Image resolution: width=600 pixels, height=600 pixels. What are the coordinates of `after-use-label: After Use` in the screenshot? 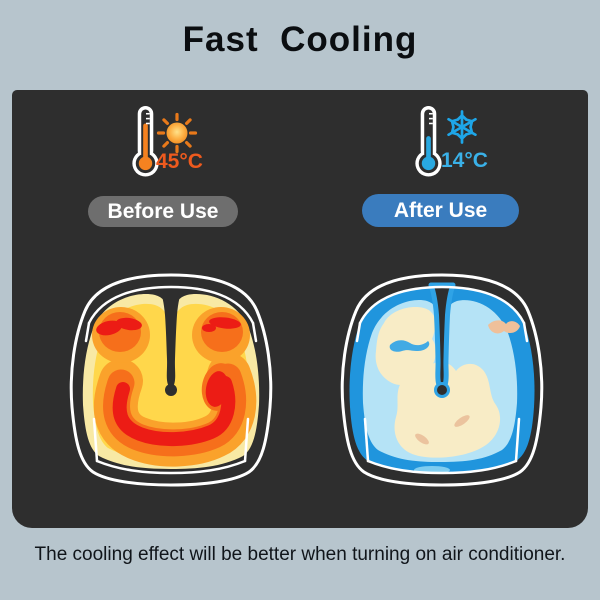 It's located at (440, 210).